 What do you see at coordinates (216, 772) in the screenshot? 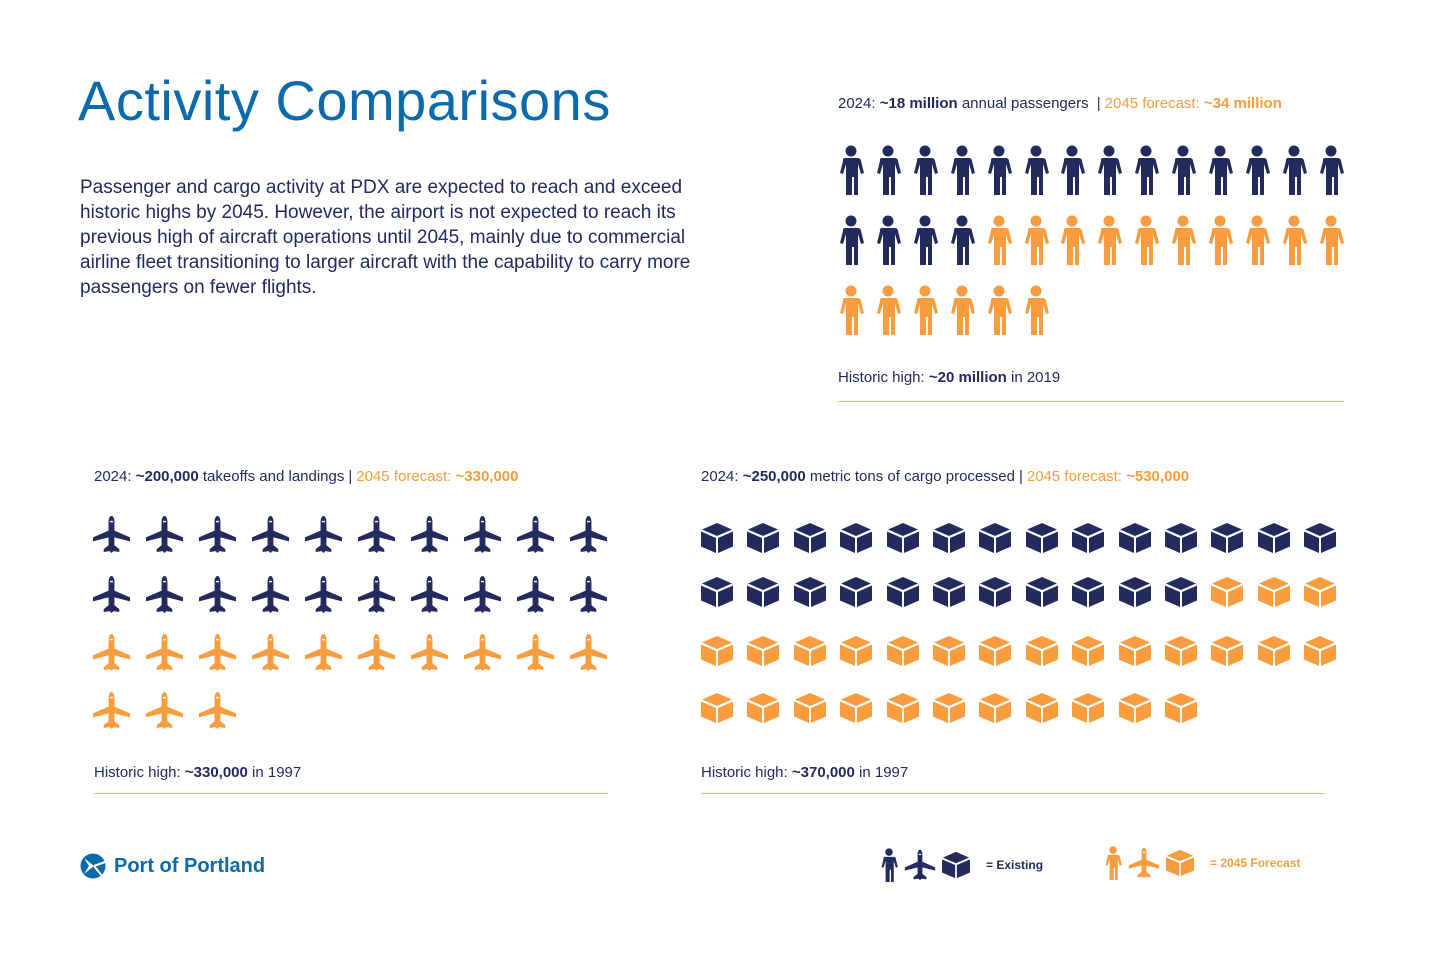
I see `historic-value: ~330,000` at bounding box center [216, 772].